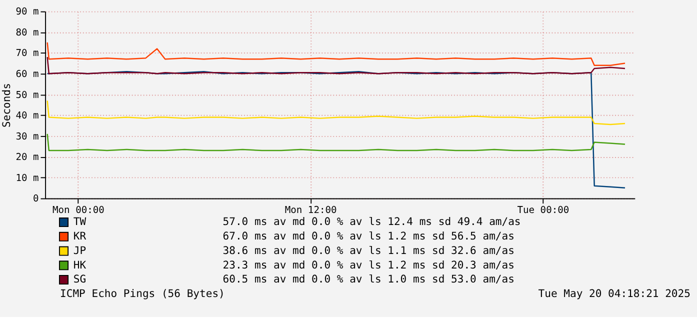 Image resolution: width=697 pixels, height=325 pixels. Describe the element at coordinates (614, 294) in the screenshot. I see `text: Tue May 20 04:18:21 2025` at that location.